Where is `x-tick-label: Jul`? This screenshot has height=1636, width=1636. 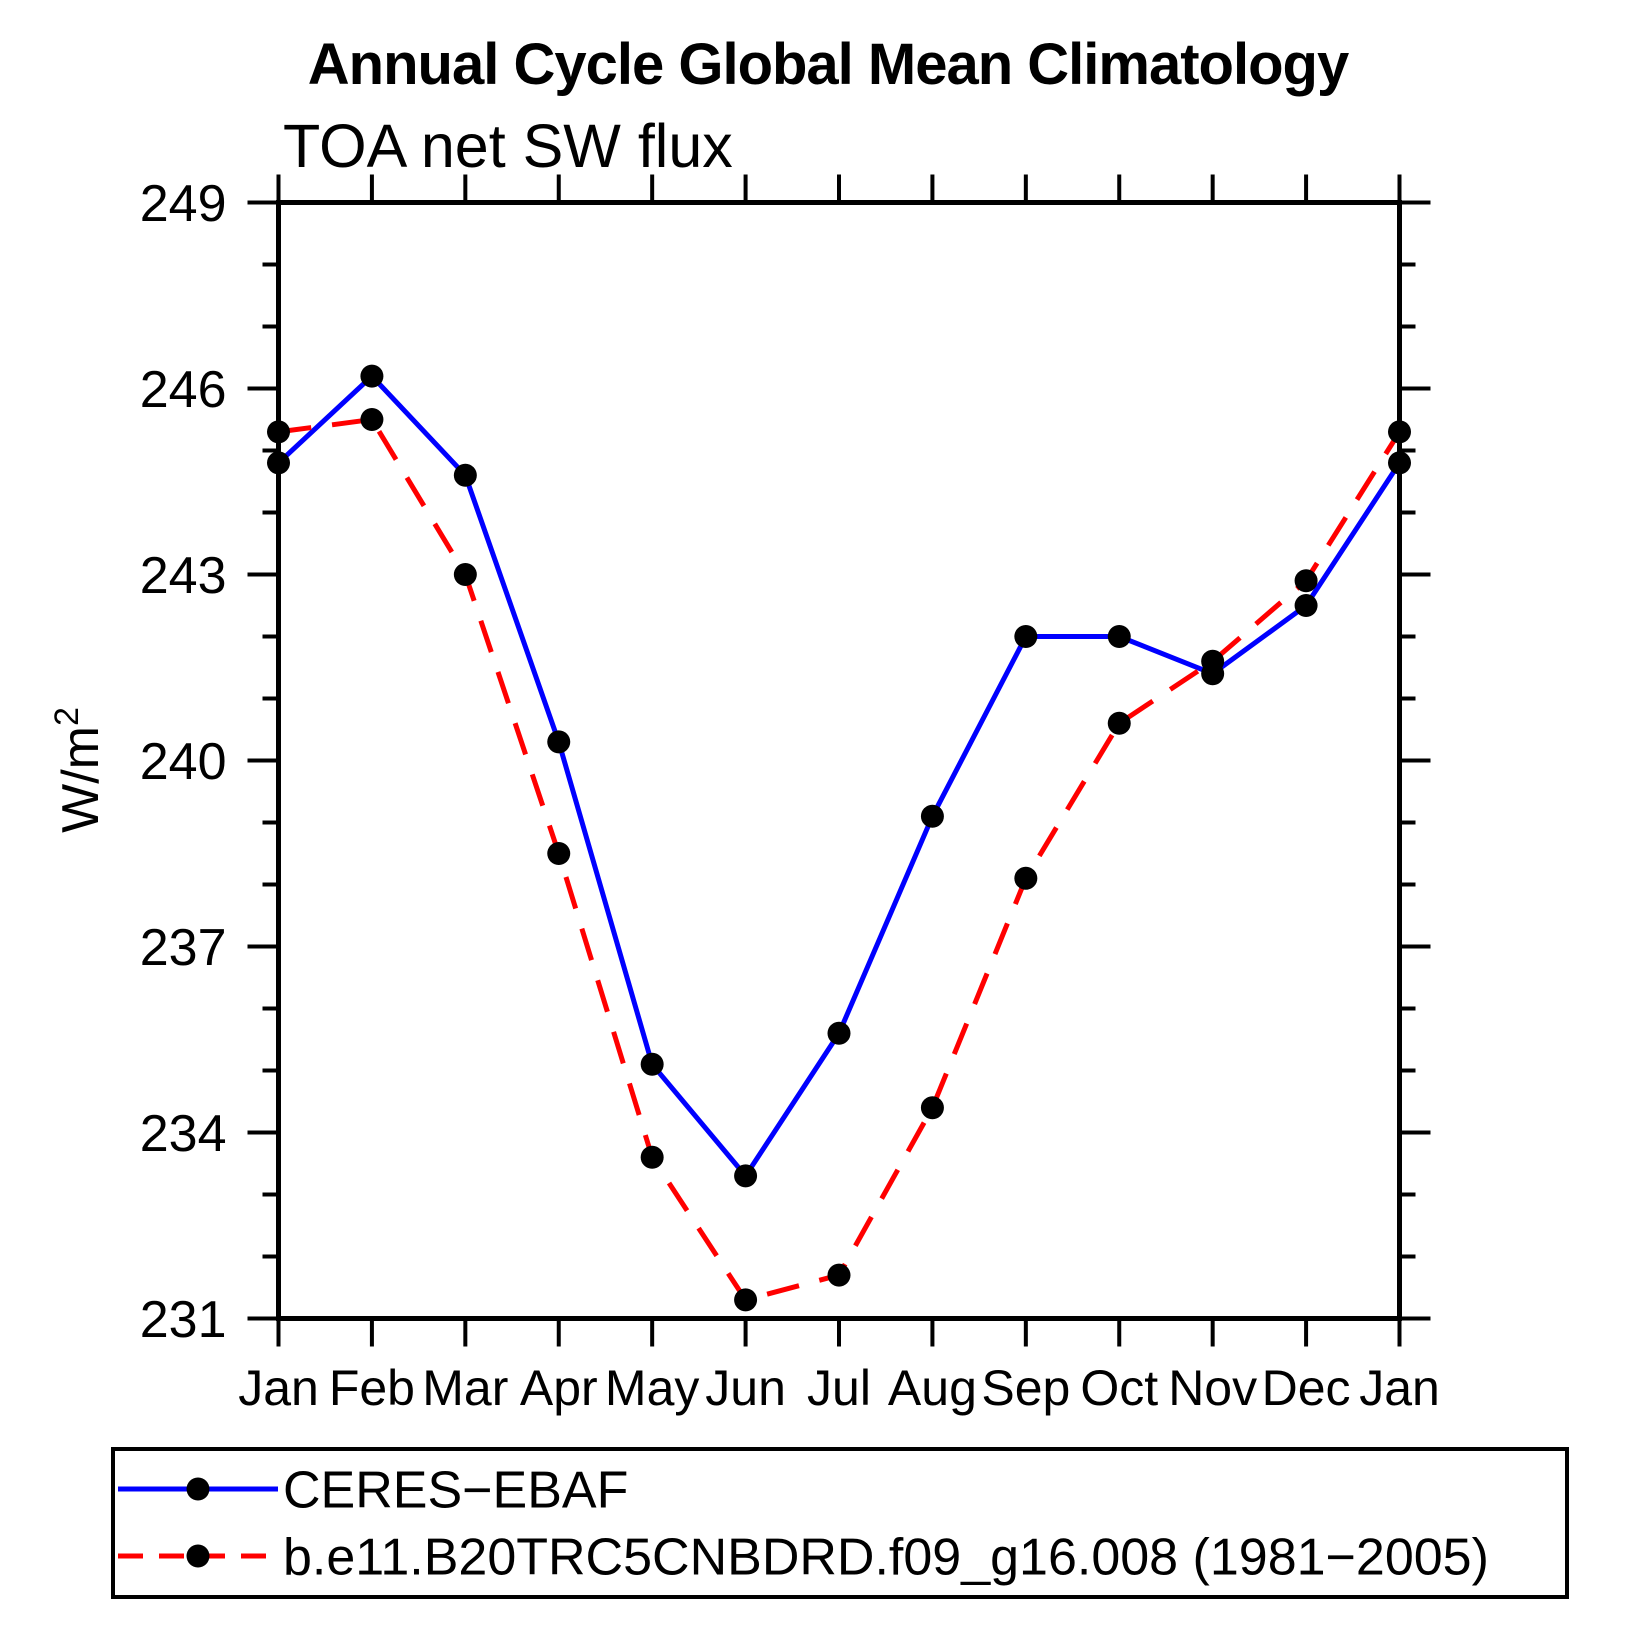
x-tick-label: Jul is located at coordinates (839, 1388).